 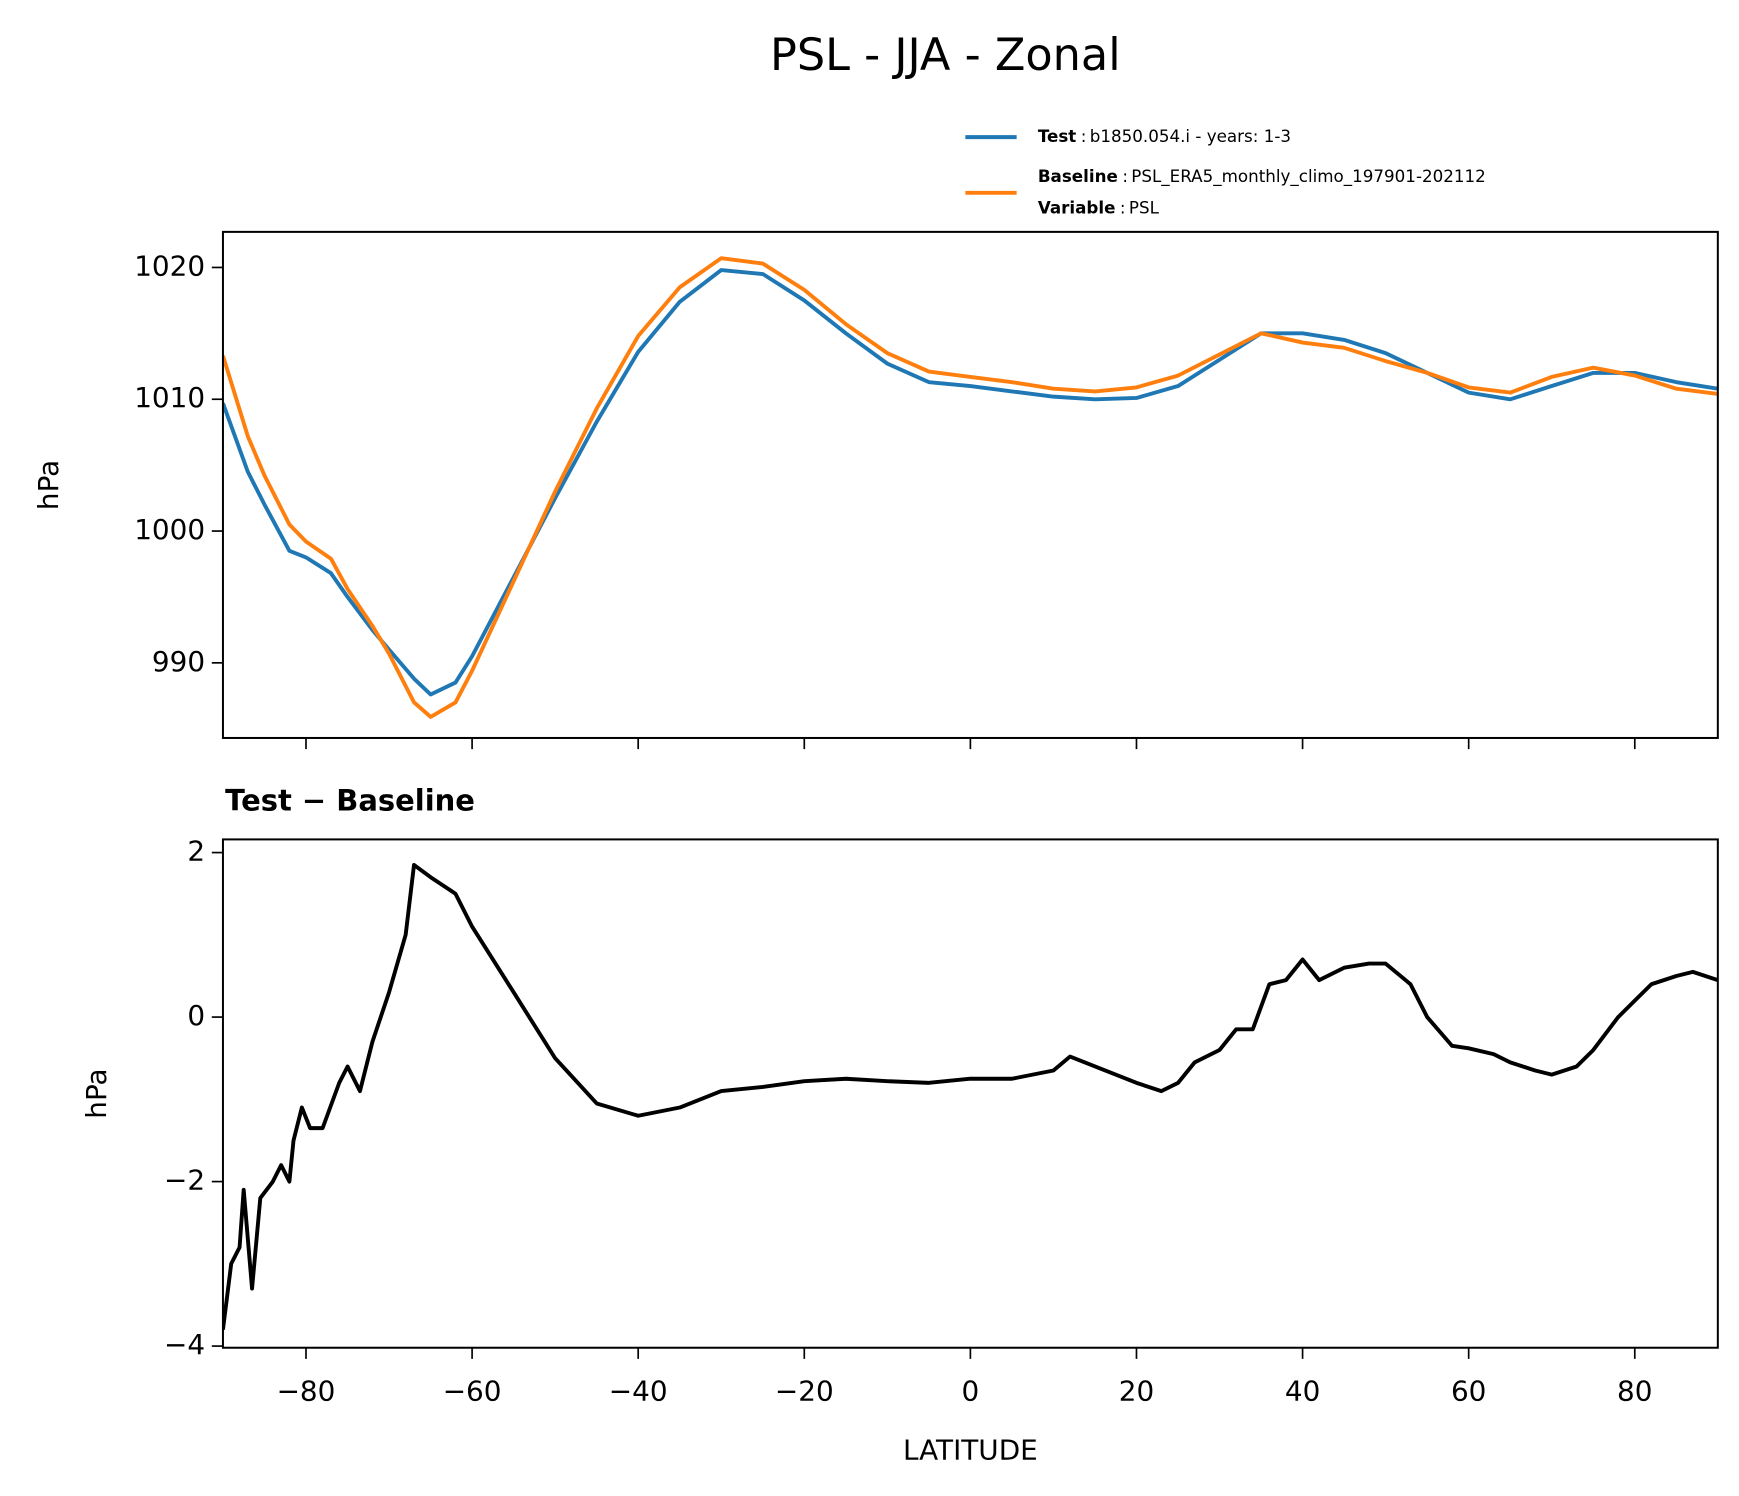 What do you see at coordinates (1468, 1390) in the screenshot?
I see `x-tick-label: 60` at bounding box center [1468, 1390].